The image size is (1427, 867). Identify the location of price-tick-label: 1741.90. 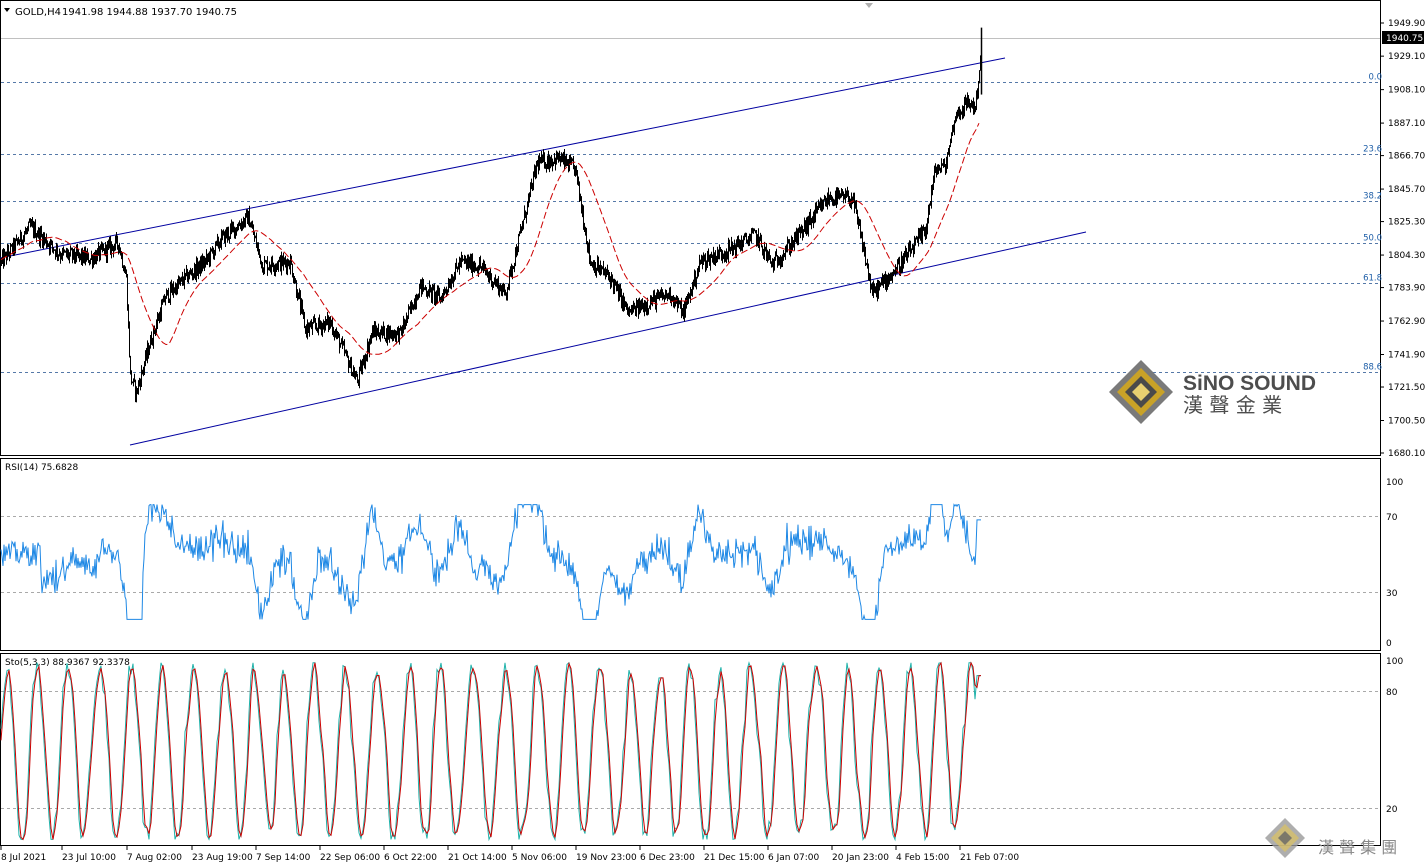
(1406, 356).